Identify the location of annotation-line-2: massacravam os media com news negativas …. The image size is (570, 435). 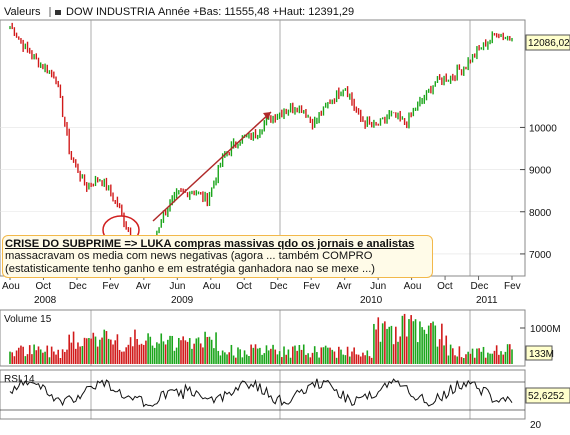
(189, 256).